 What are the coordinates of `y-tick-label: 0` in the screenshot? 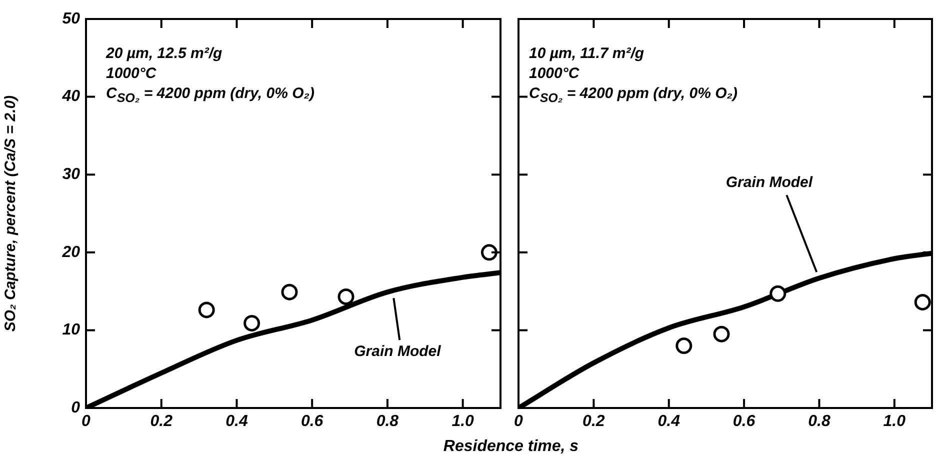 It's located at (75, 407).